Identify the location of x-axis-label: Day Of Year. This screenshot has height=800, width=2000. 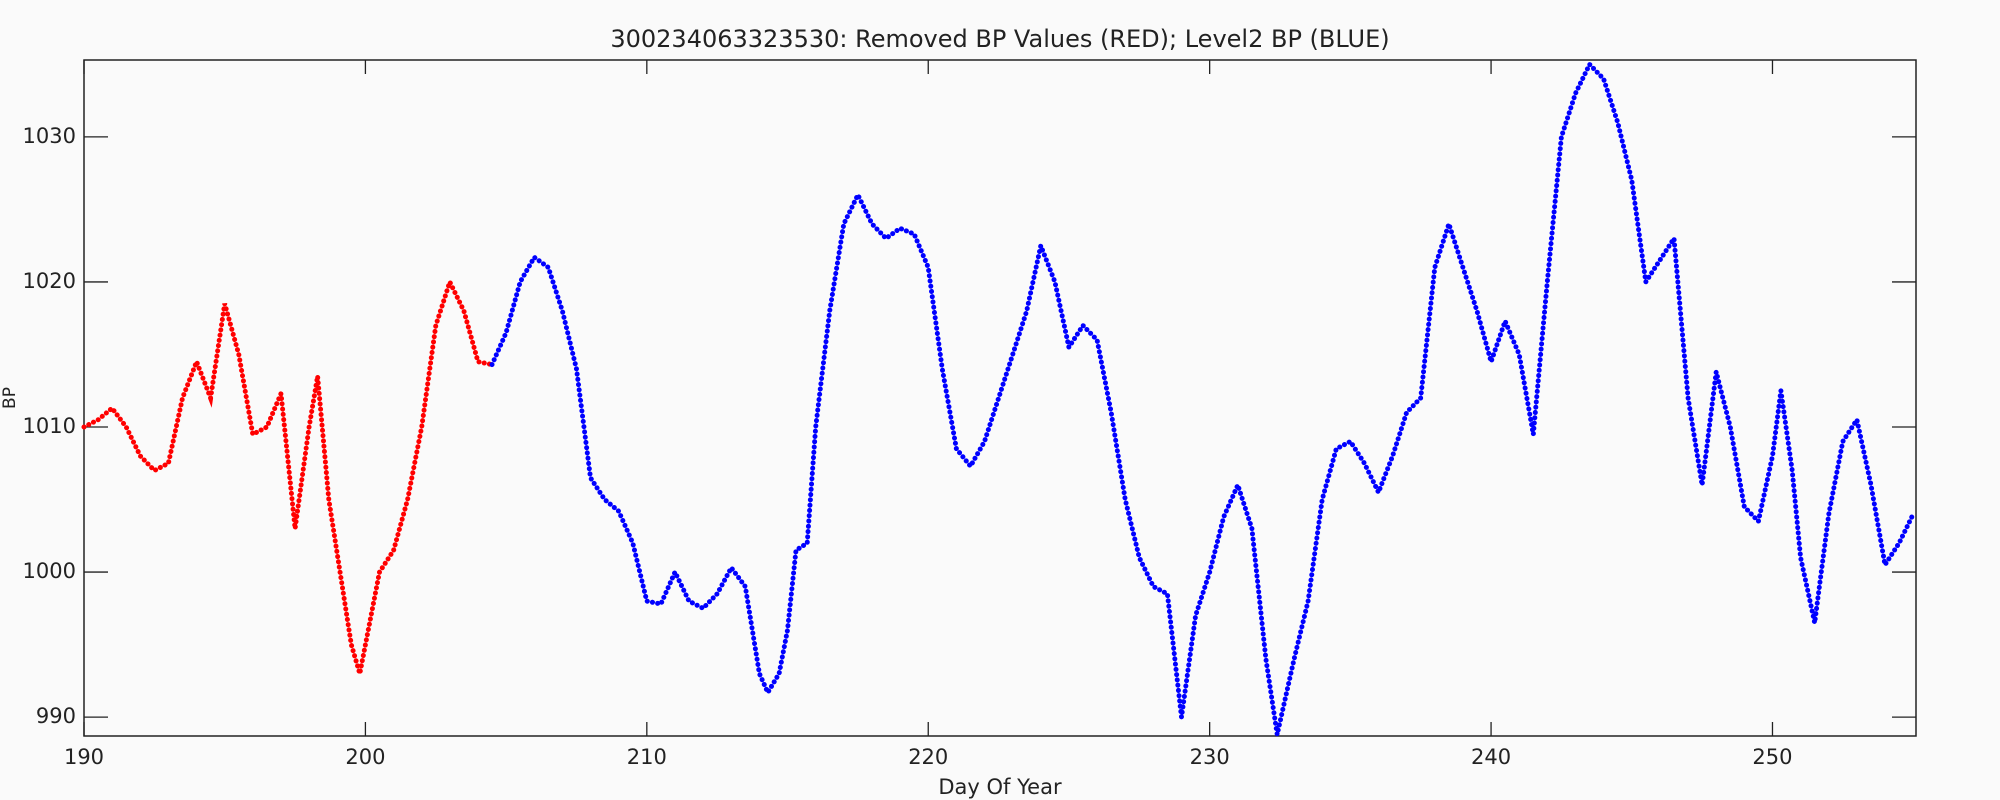
(1000, 787).